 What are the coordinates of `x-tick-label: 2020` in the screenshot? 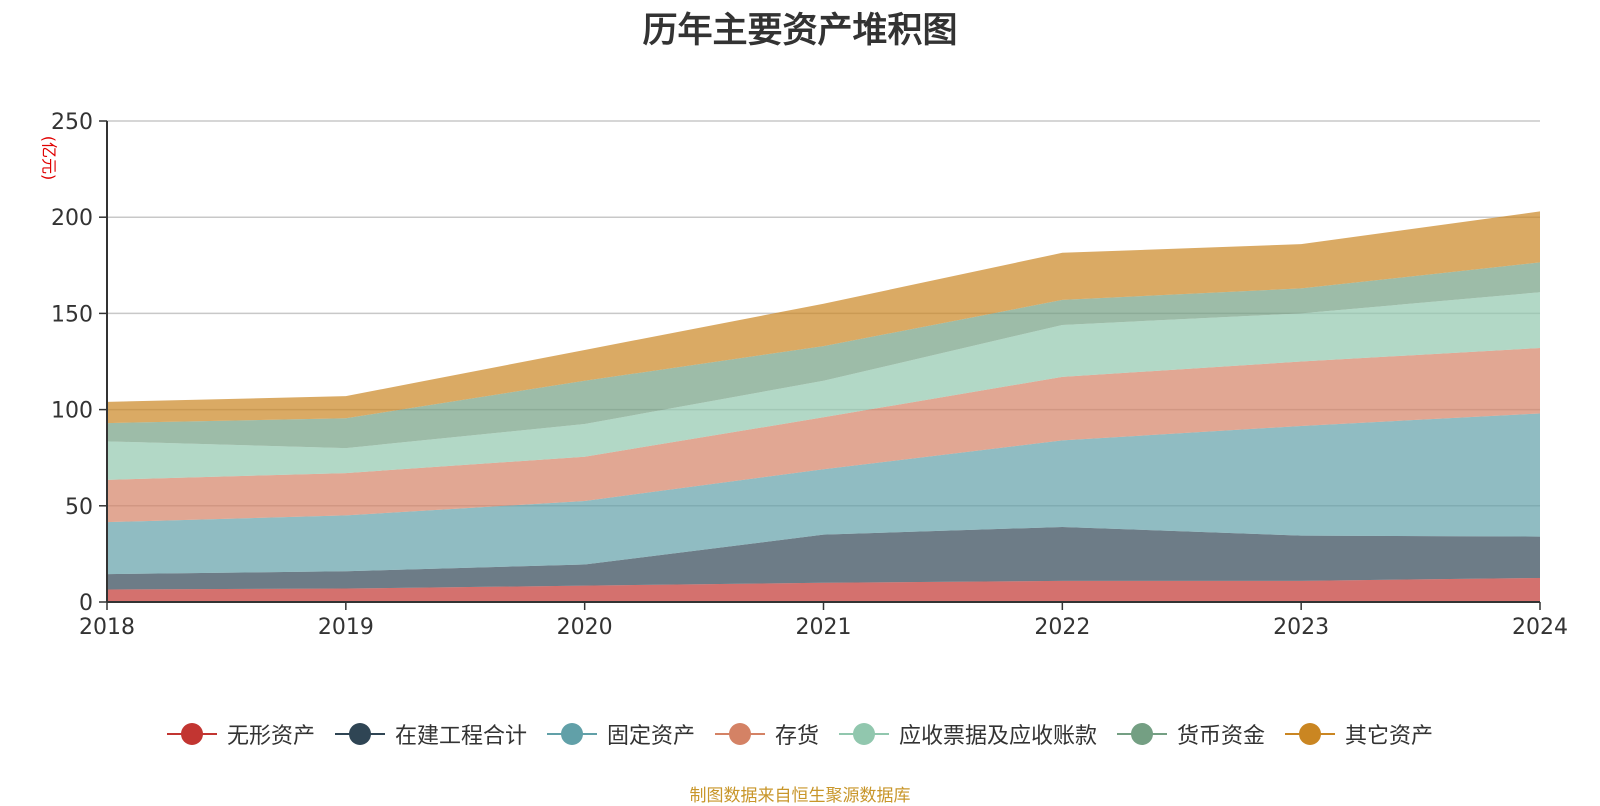 It's located at (585, 627).